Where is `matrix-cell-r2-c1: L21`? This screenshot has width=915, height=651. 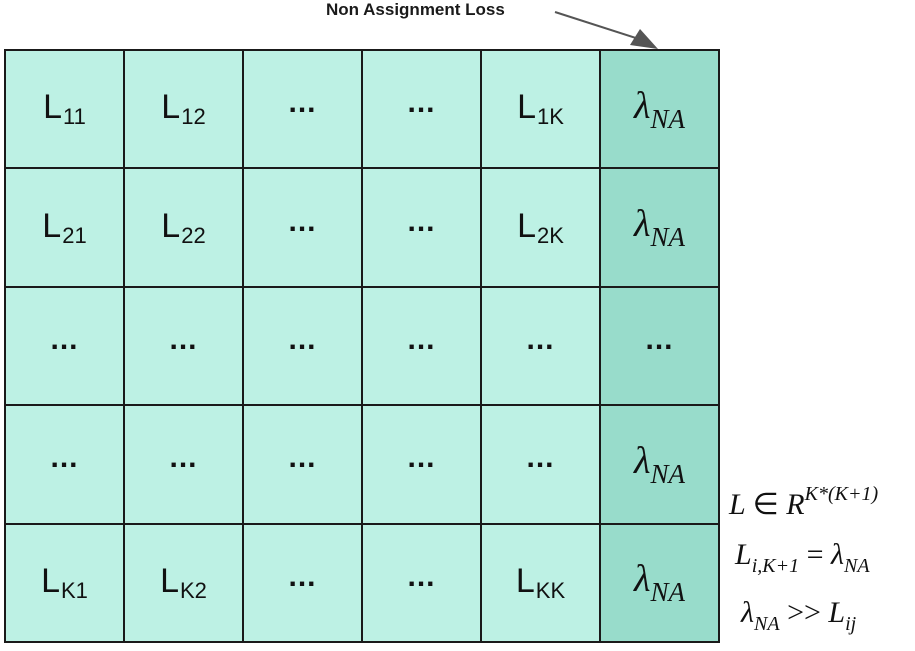 matrix-cell-r2-c1: L21 is located at coordinates (64, 227).